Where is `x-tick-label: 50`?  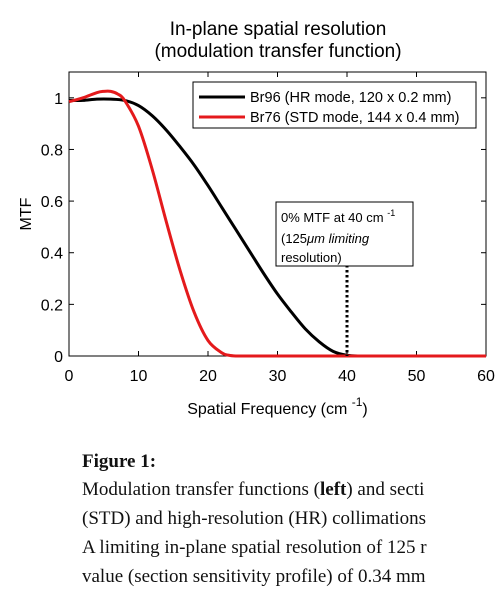
x-tick-label: 50 is located at coordinates (417, 376).